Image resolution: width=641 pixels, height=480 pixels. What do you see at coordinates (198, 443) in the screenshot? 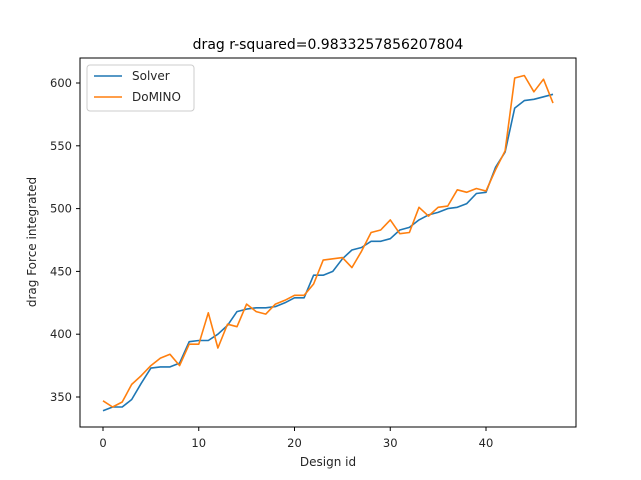
I see `x-tick-label: 10` at bounding box center [198, 443].